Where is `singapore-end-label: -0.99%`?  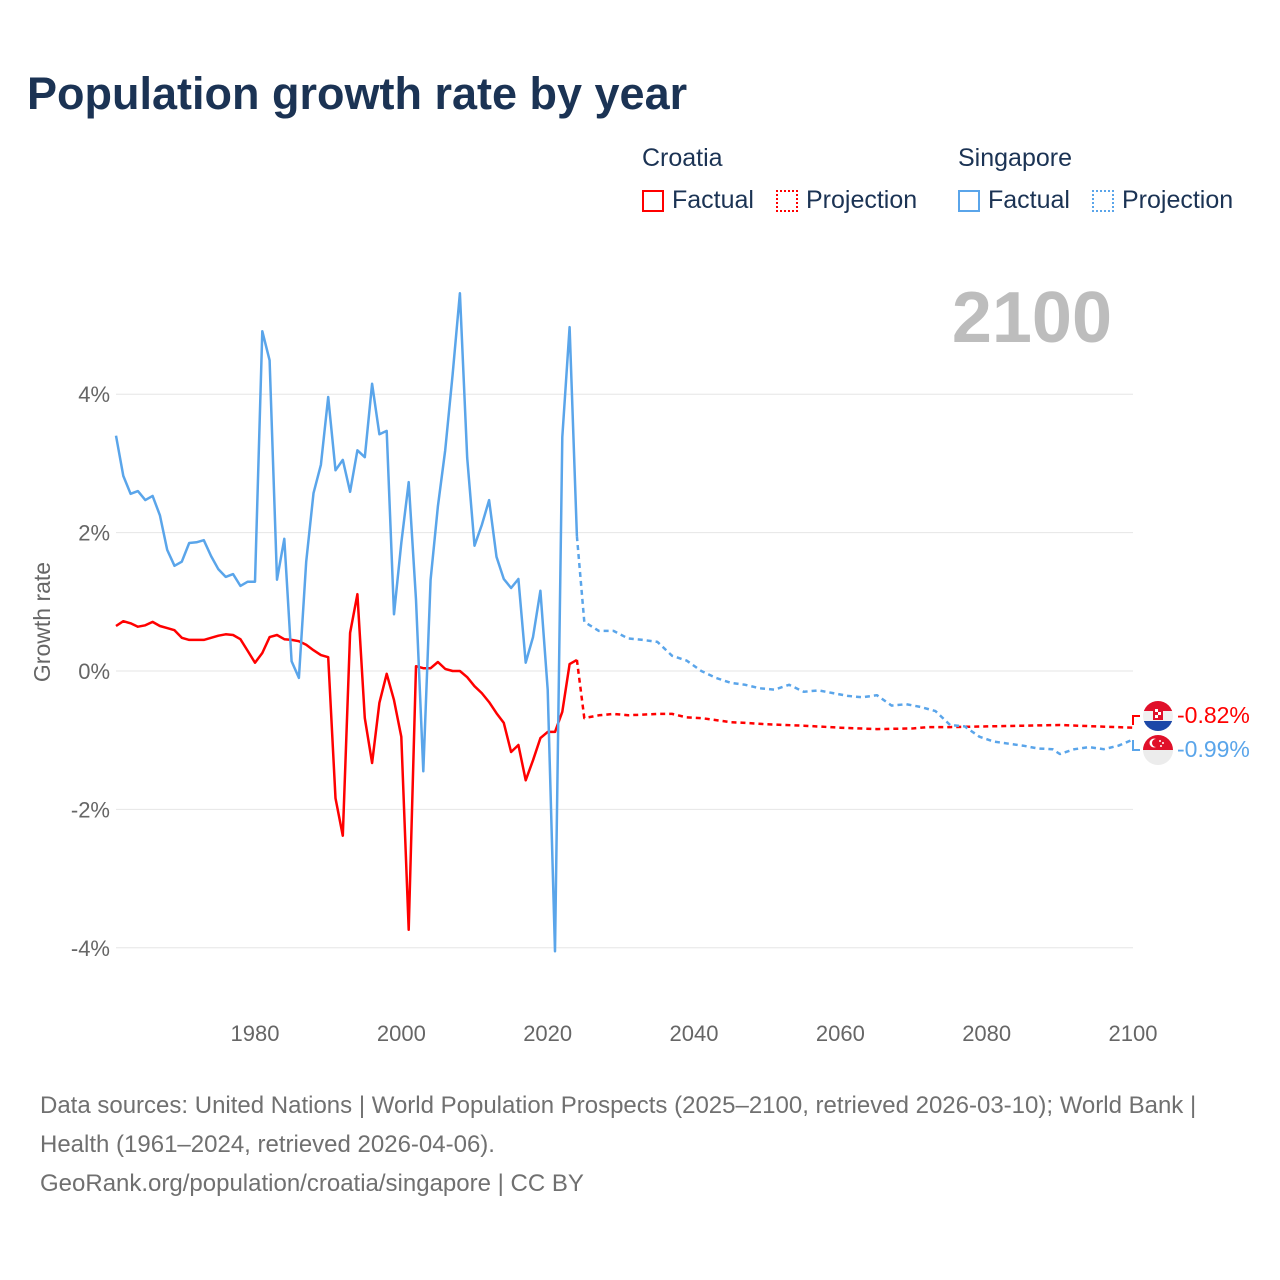 singapore-end-label: -0.99% is located at coordinates (1213, 749).